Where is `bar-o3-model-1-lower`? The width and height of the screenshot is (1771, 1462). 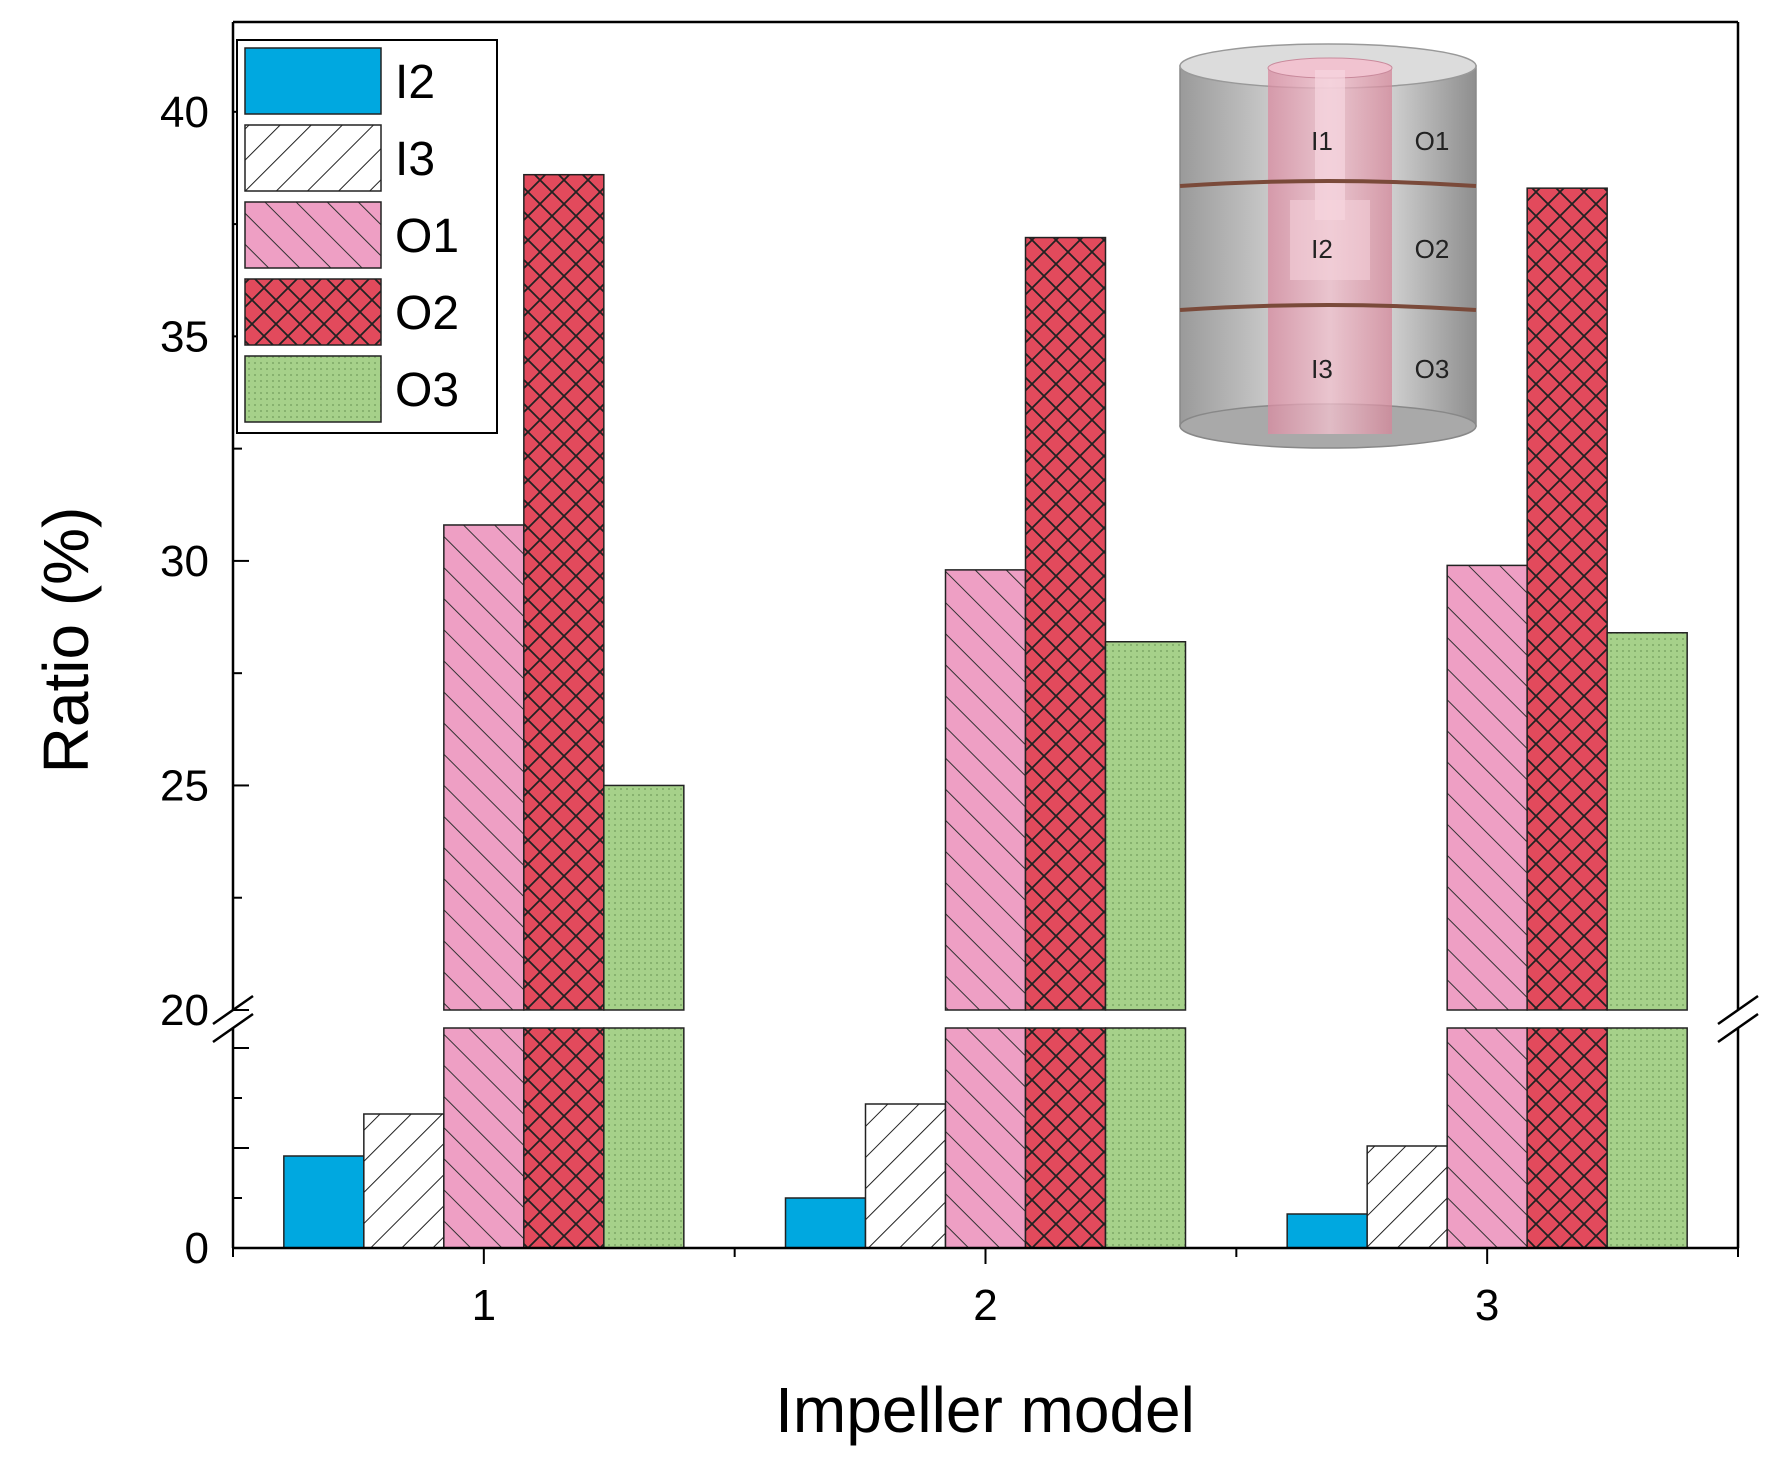 bar-o3-model-1-lower is located at coordinates (644, 1138).